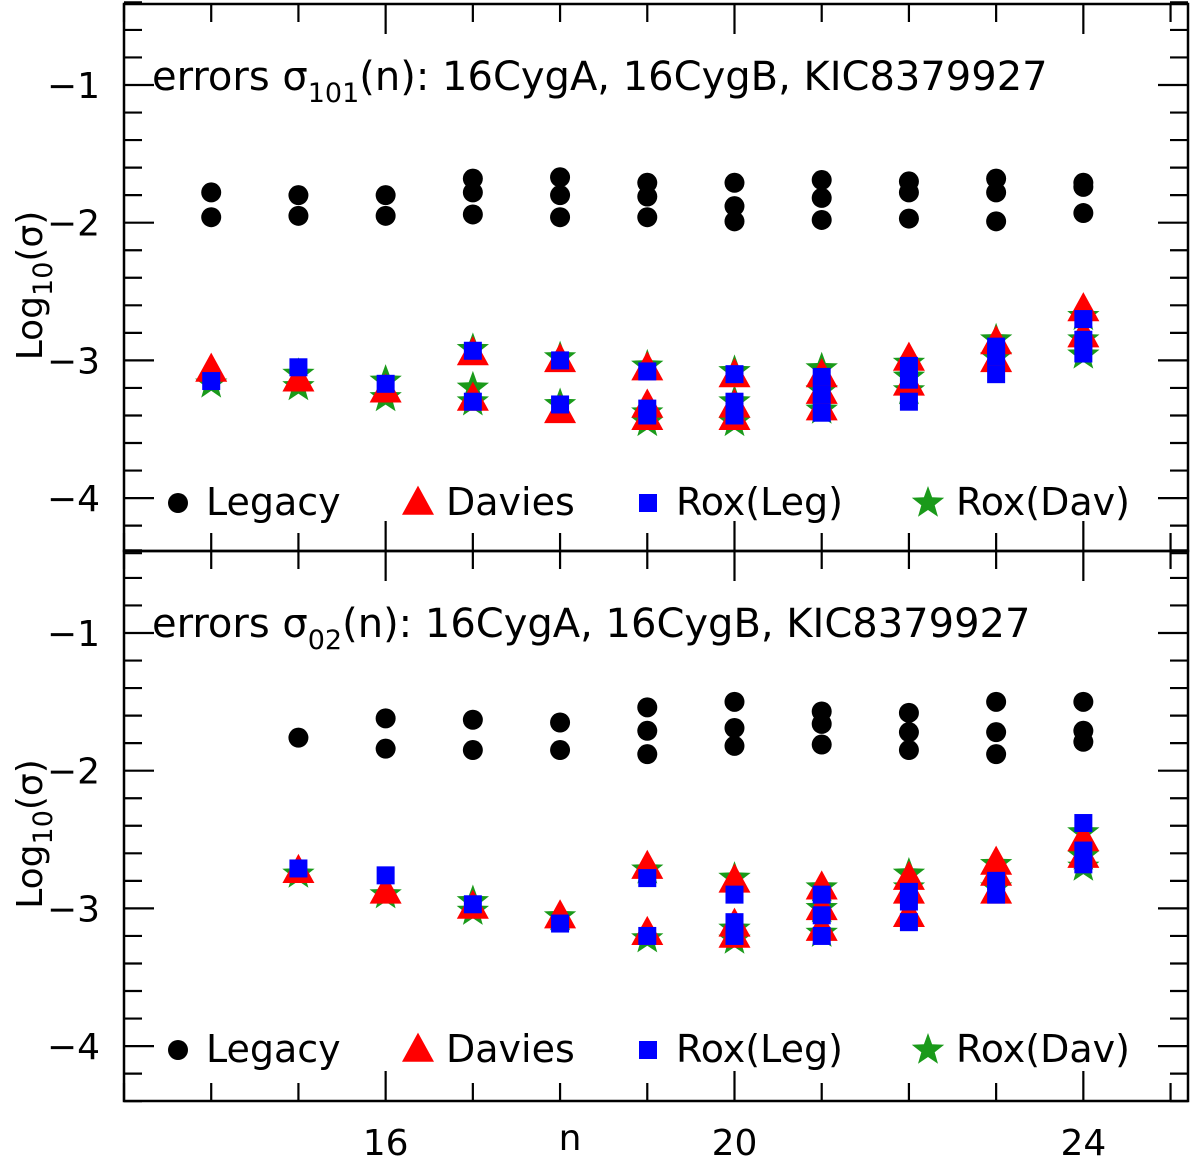 Image resolution: width=1200 pixels, height=1160 pixels. Describe the element at coordinates (735, 1141) in the screenshot. I see `x-tick-label: 20` at that location.